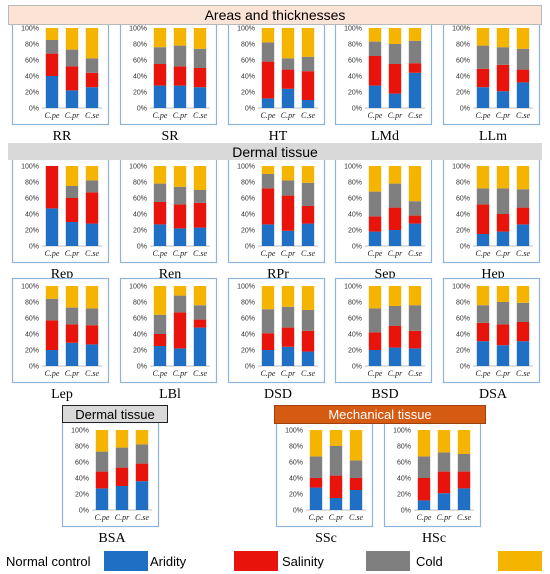 This screenshot has width=550, height=574. Describe the element at coordinates (278, 394) in the screenshot. I see `panel-title: DSD` at that location.